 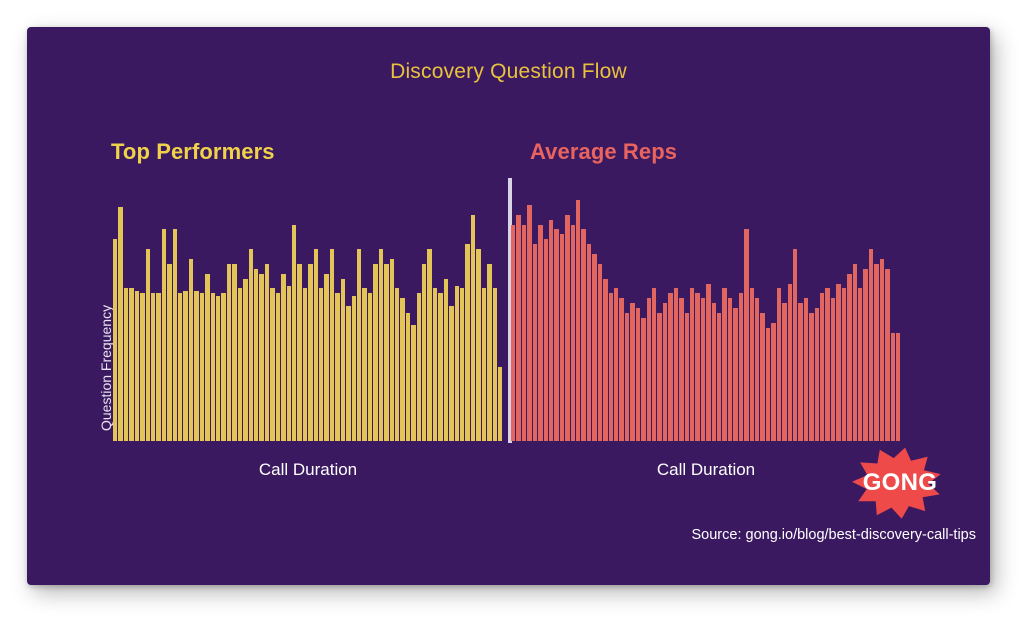 I want to click on y-axis-label: Question Frequency, so click(x=106, y=367).